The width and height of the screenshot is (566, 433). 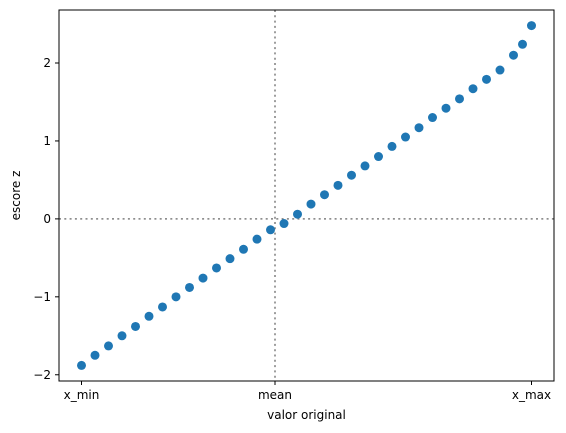 What do you see at coordinates (82, 395) in the screenshot?
I see `x-tick-label: x_min` at bounding box center [82, 395].